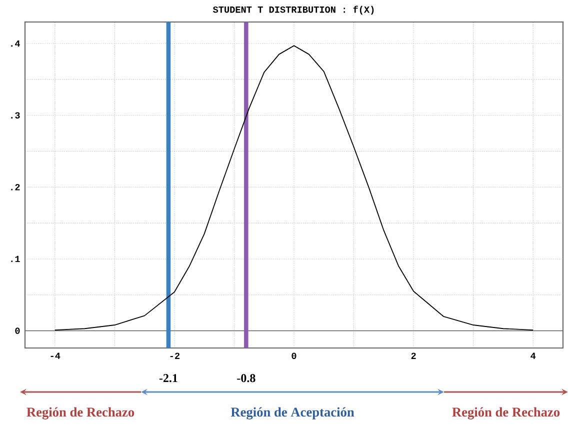 The height and width of the screenshot is (426, 582). Describe the element at coordinates (168, 378) in the screenshot. I see `ref-line-label: -2.1` at that location.